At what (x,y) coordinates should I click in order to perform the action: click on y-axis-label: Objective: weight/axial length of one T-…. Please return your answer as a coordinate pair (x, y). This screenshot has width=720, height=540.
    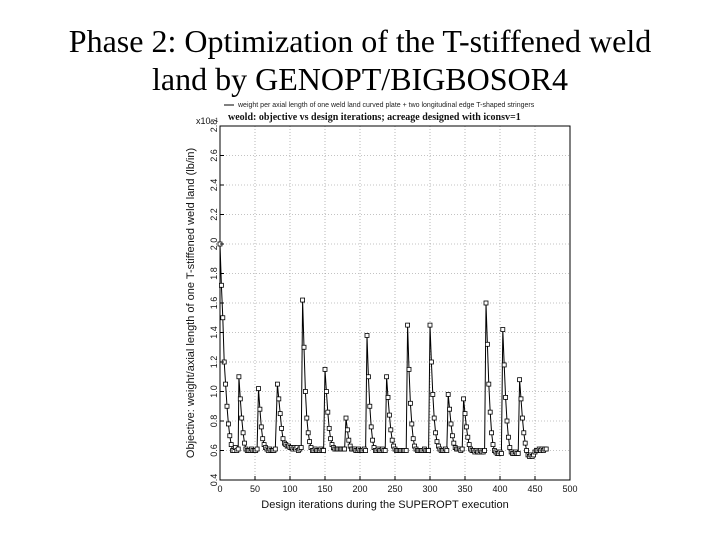
    Looking at the image, I should click on (191, 303).